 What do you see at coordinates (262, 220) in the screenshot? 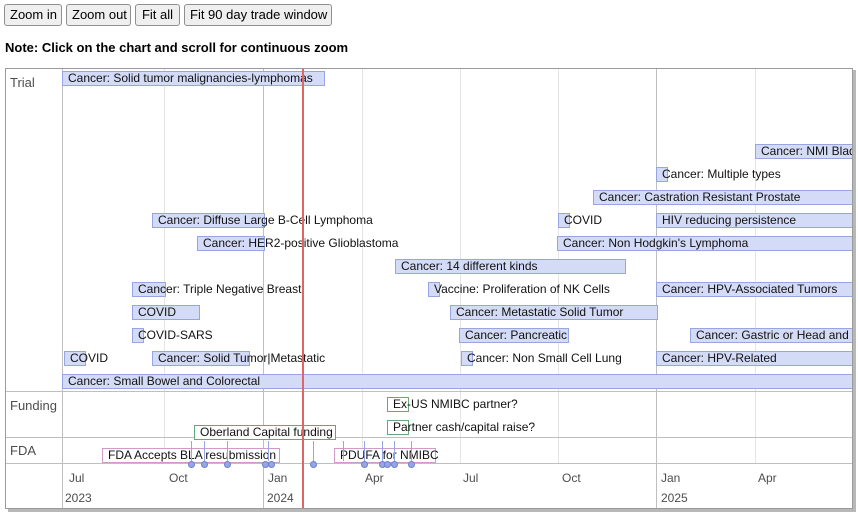
I see `trial-item: Cancer: Diffuse Large B-Cell Lymphoma` at bounding box center [262, 220].